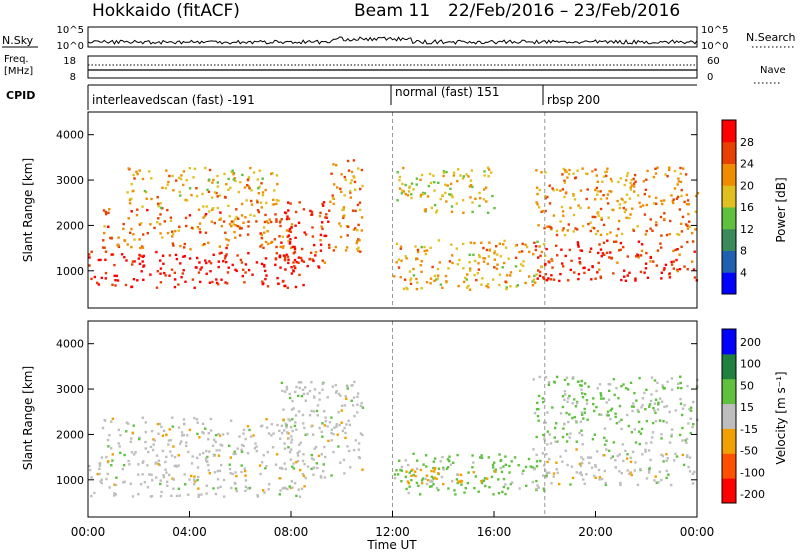 The image size is (800, 554). What do you see at coordinates (70, 180) in the screenshot?
I see `y-tick-label: 3000` at bounding box center [70, 180].